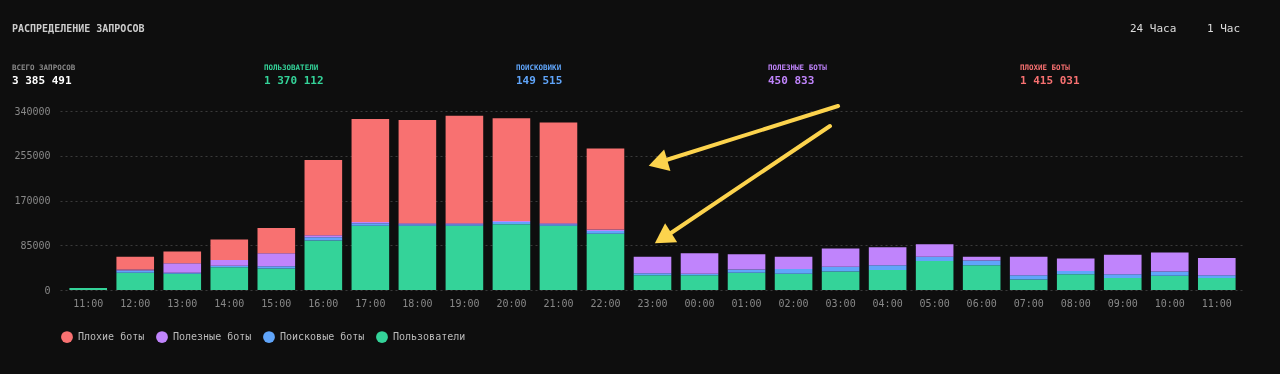  Describe the element at coordinates (934, 303) in the screenshot. I see `x-tick-label: 05:00` at that location.